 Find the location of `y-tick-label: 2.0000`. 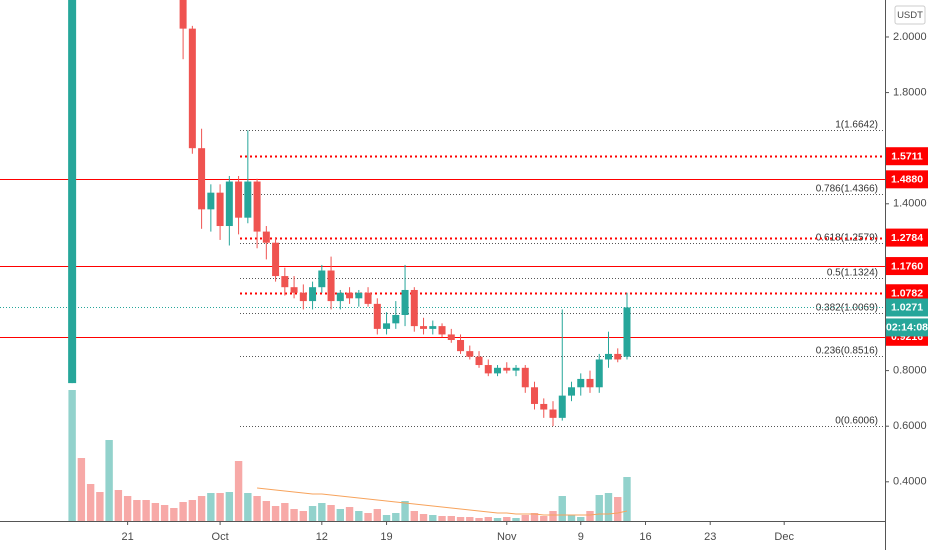

y-tick-label: 2.0000 is located at coordinates (910, 37).